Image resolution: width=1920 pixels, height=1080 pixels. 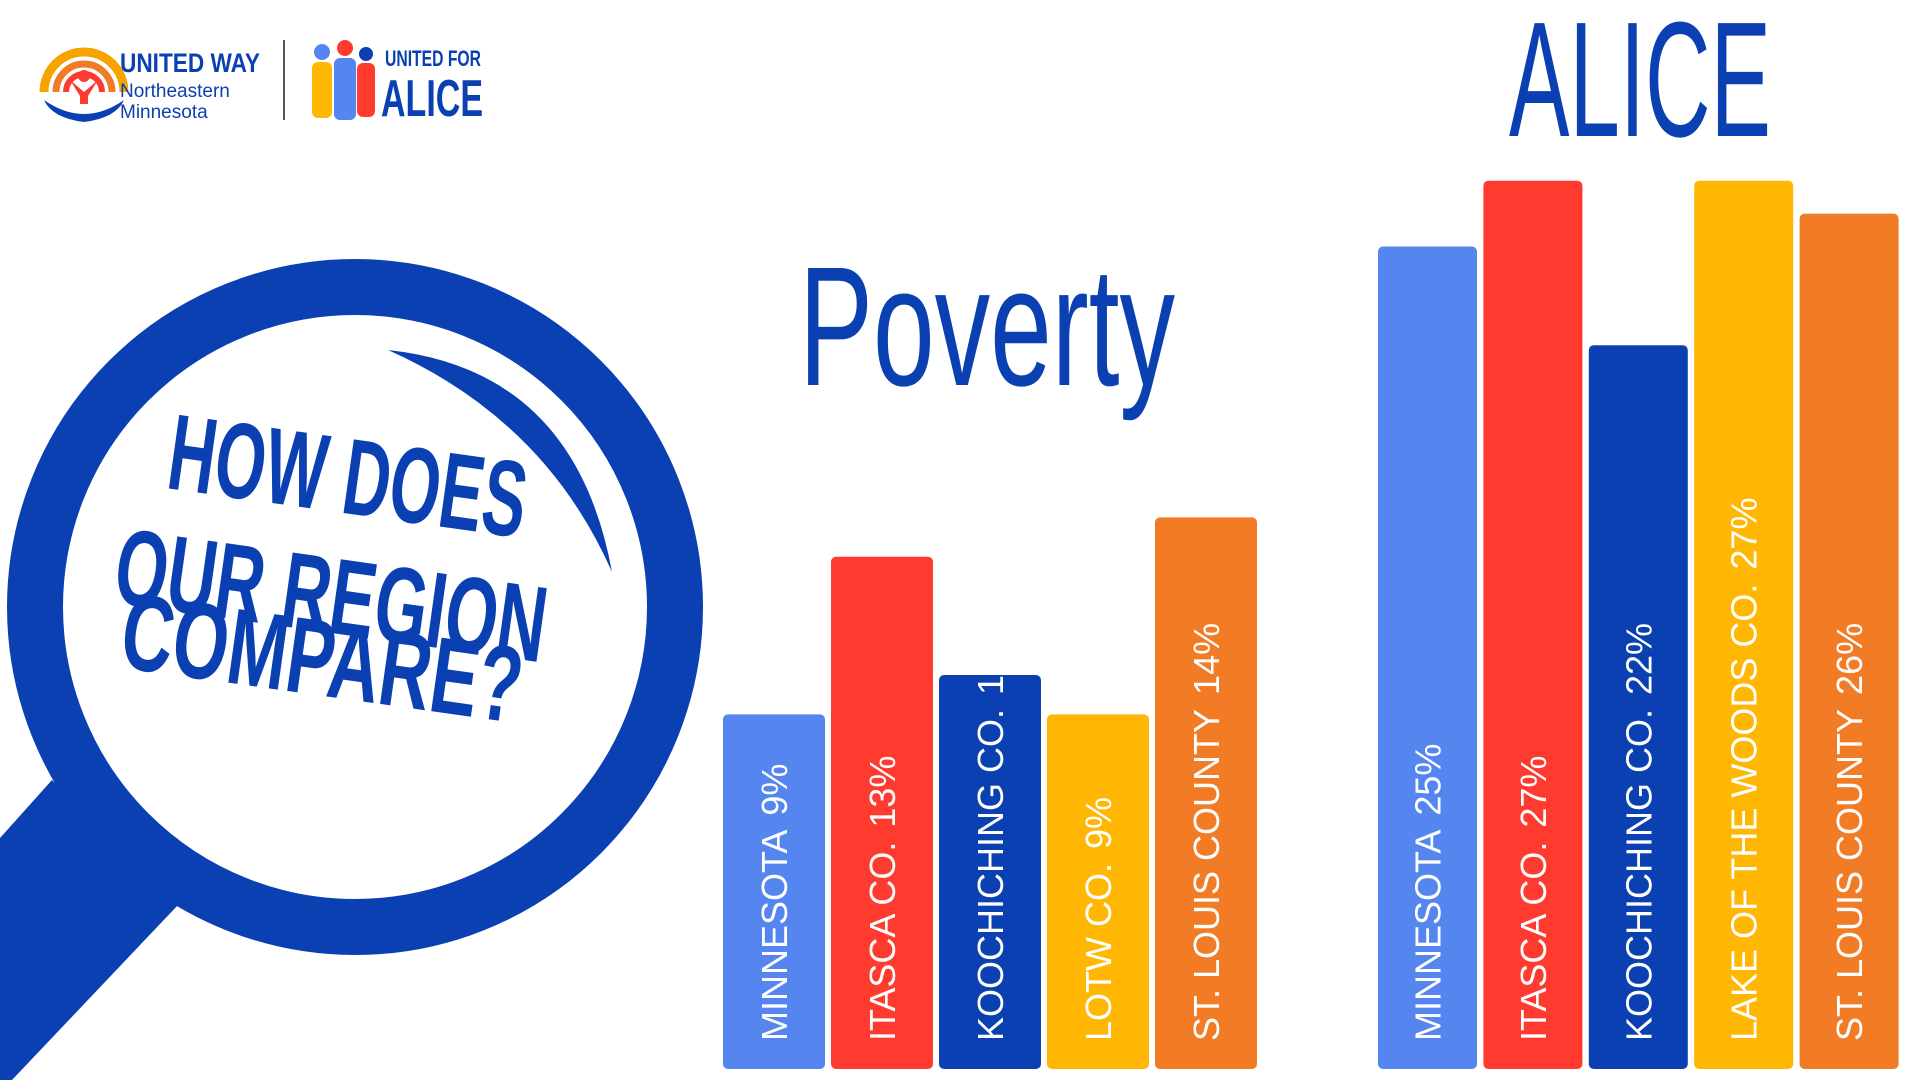 What do you see at coordinates (500, 461) in the screenshot?
I see `magnifier-highlight` at bounding box center [500, 461].